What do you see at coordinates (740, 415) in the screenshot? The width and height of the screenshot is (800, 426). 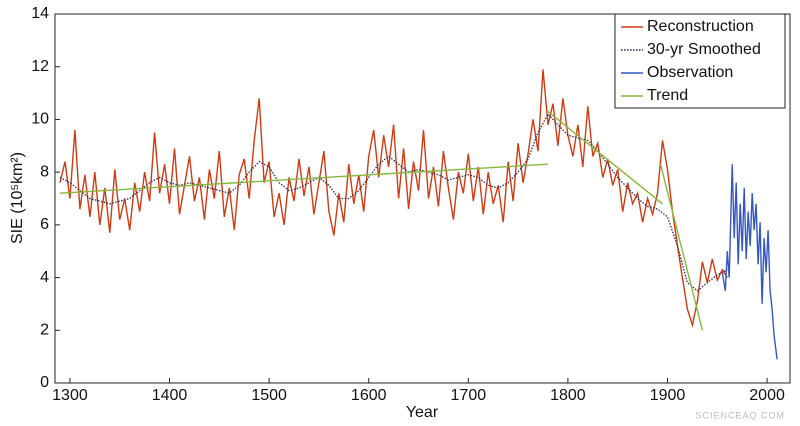 I see `watermark: SCIENCEAQ.COM` at bounding box center [740, 415].